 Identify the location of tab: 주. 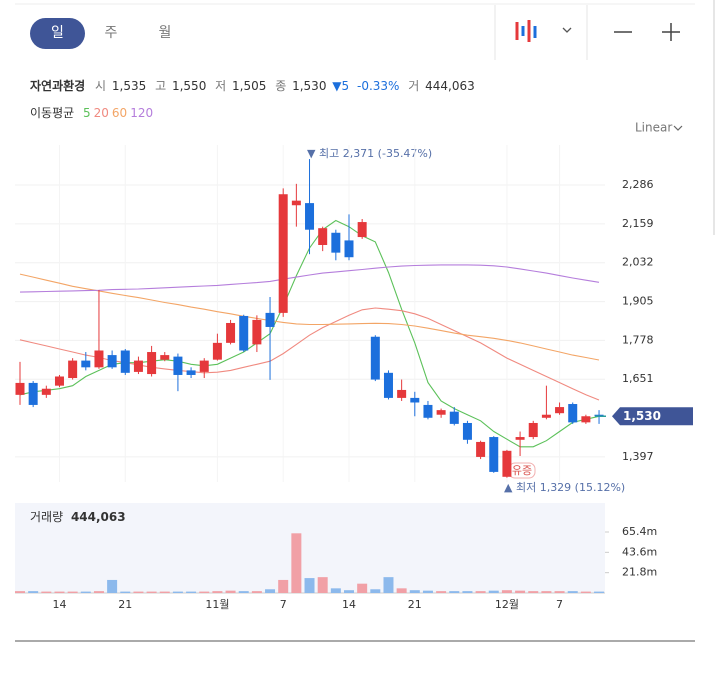
(111, 33).